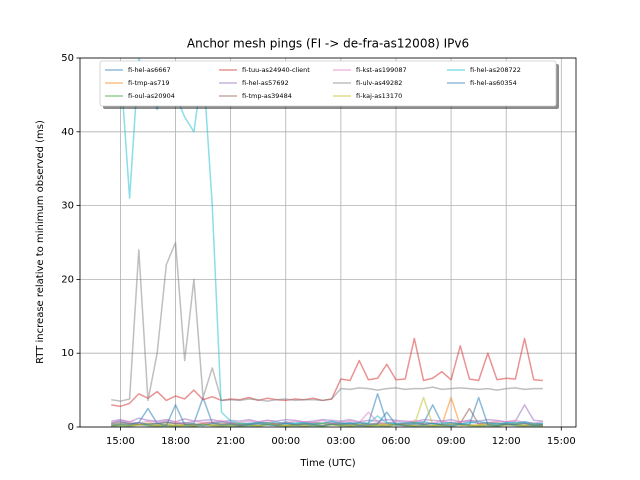  I want to click on legend-label: fi-hel-as6667, so click(149, 70).